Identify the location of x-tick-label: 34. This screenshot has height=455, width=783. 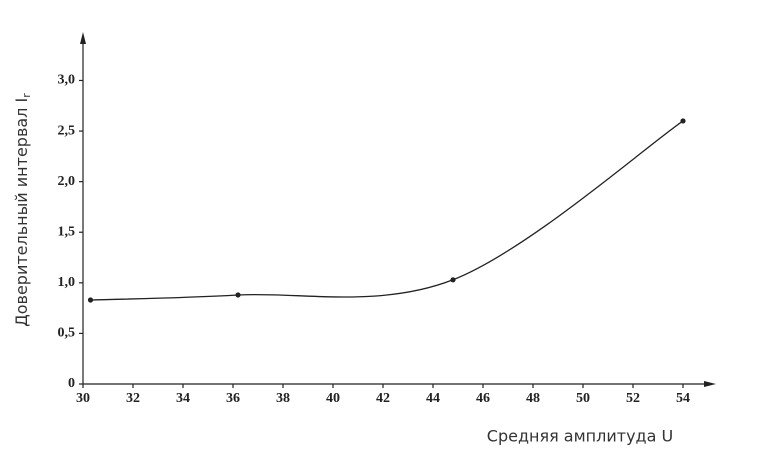
(183, 398).